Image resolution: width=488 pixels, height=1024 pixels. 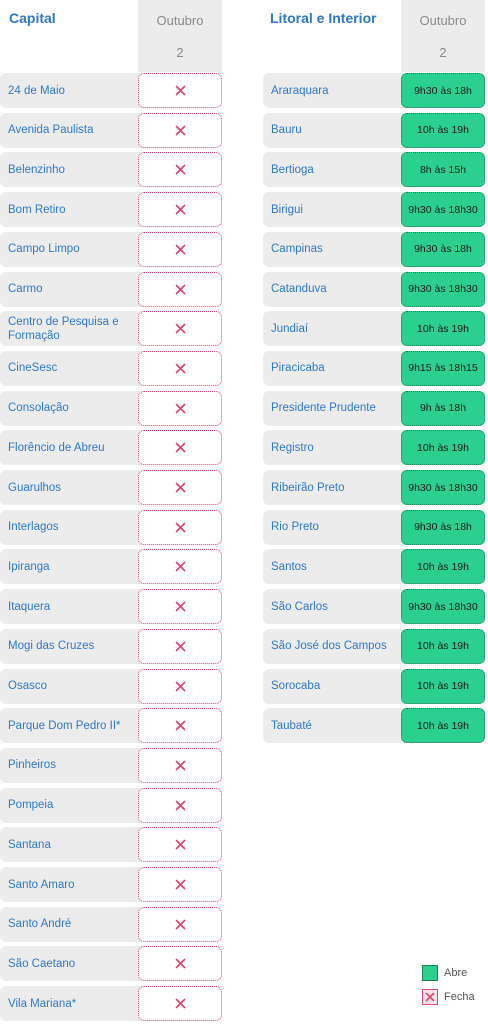 What do you see at coordinates (32, 18) in the screenshot?
I see `capital-title: Capital` at bounding box center [32, 18].